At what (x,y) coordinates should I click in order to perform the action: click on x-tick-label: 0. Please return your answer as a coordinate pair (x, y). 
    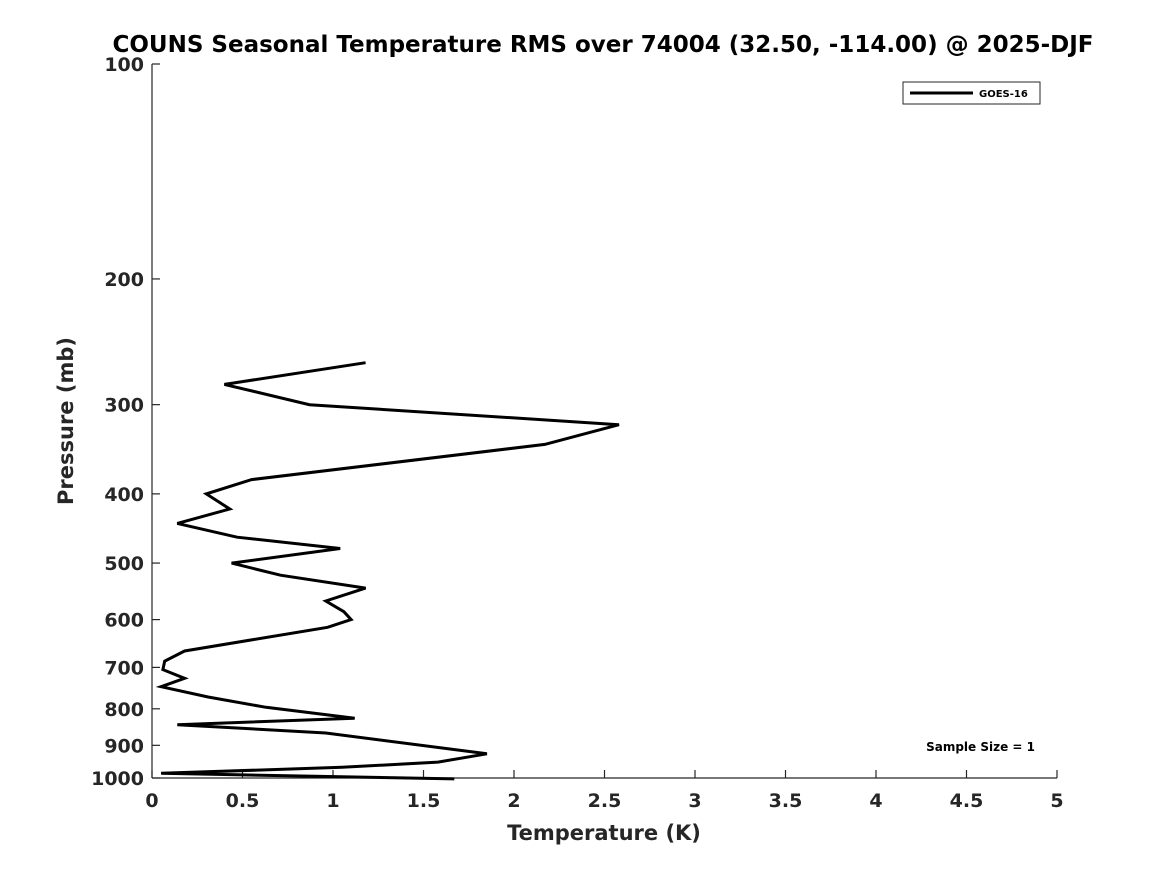
    Looking at the image, I should click on (151, 801).